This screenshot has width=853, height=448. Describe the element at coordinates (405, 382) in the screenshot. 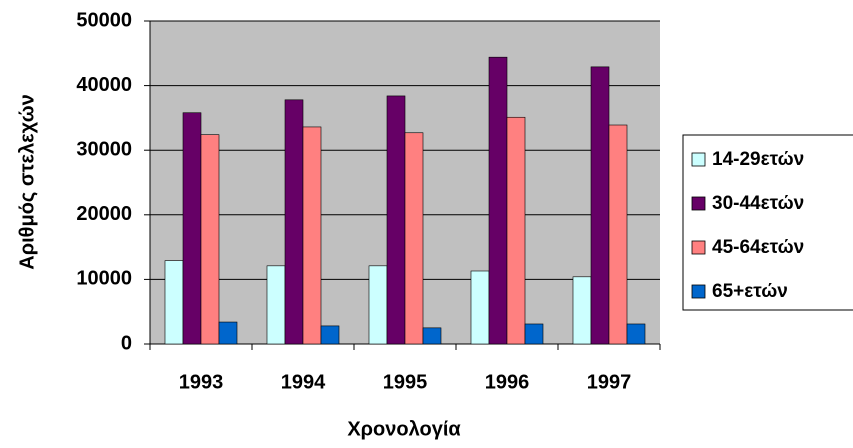

I see `x-tick-label: 1995` at that location.